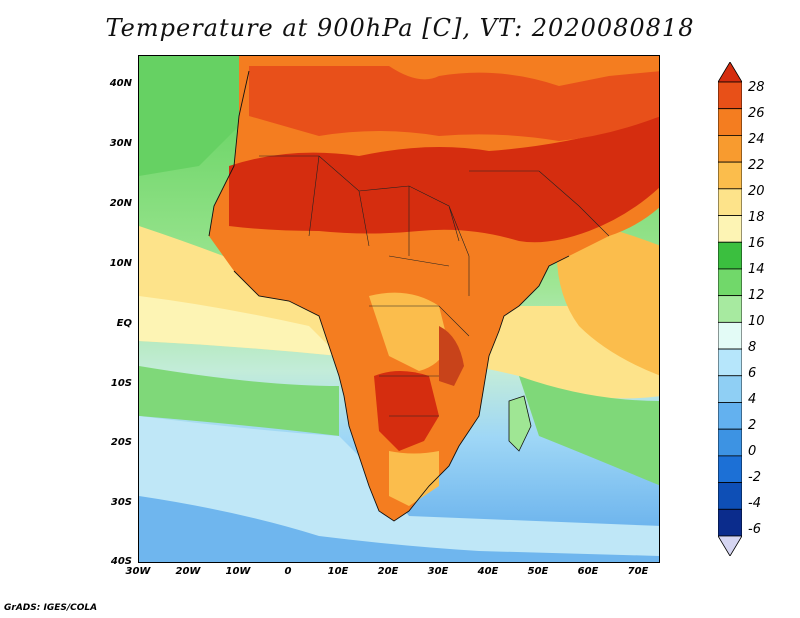  Describe the element at coordinates (406, 411) in the screenshot. I see `field-southern-africa-hot` at that location.